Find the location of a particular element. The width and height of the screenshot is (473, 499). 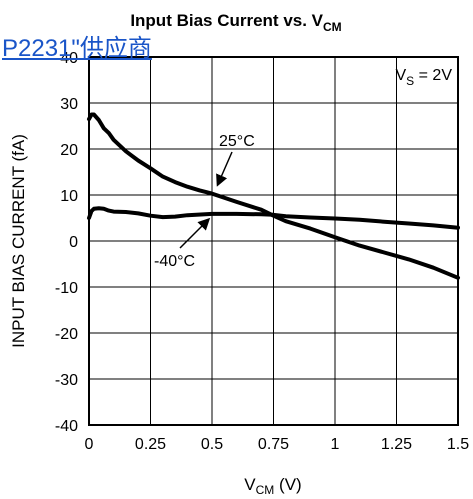

annotation-25c-label: 25°C is located at coordinates (237, 141).